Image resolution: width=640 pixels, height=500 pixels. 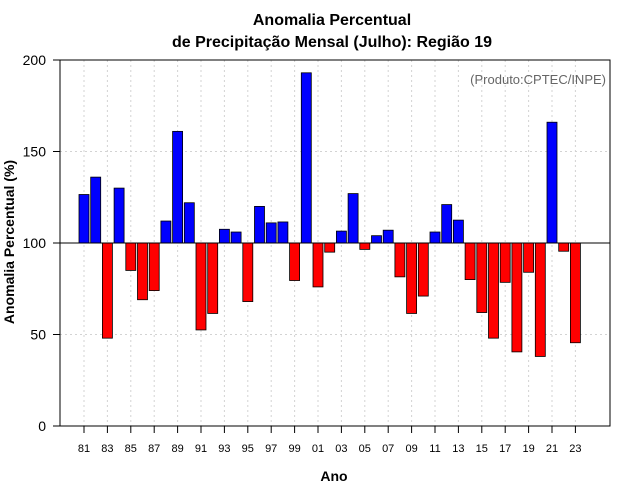 I want to click on x-tick-label: 21, so click(x=552, y=449).